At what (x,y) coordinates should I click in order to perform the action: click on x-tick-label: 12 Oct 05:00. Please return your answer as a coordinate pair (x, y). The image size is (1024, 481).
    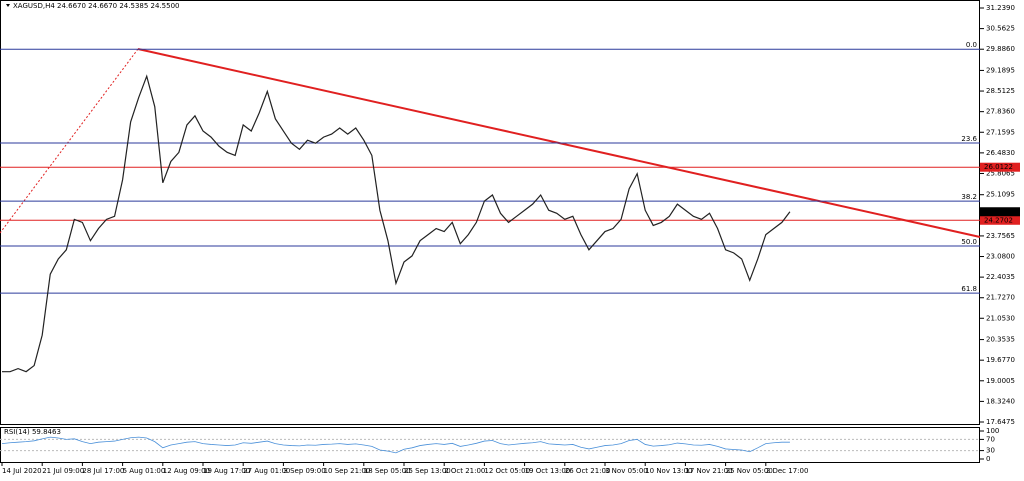
    Looking at the image, I should click on (507, 471).